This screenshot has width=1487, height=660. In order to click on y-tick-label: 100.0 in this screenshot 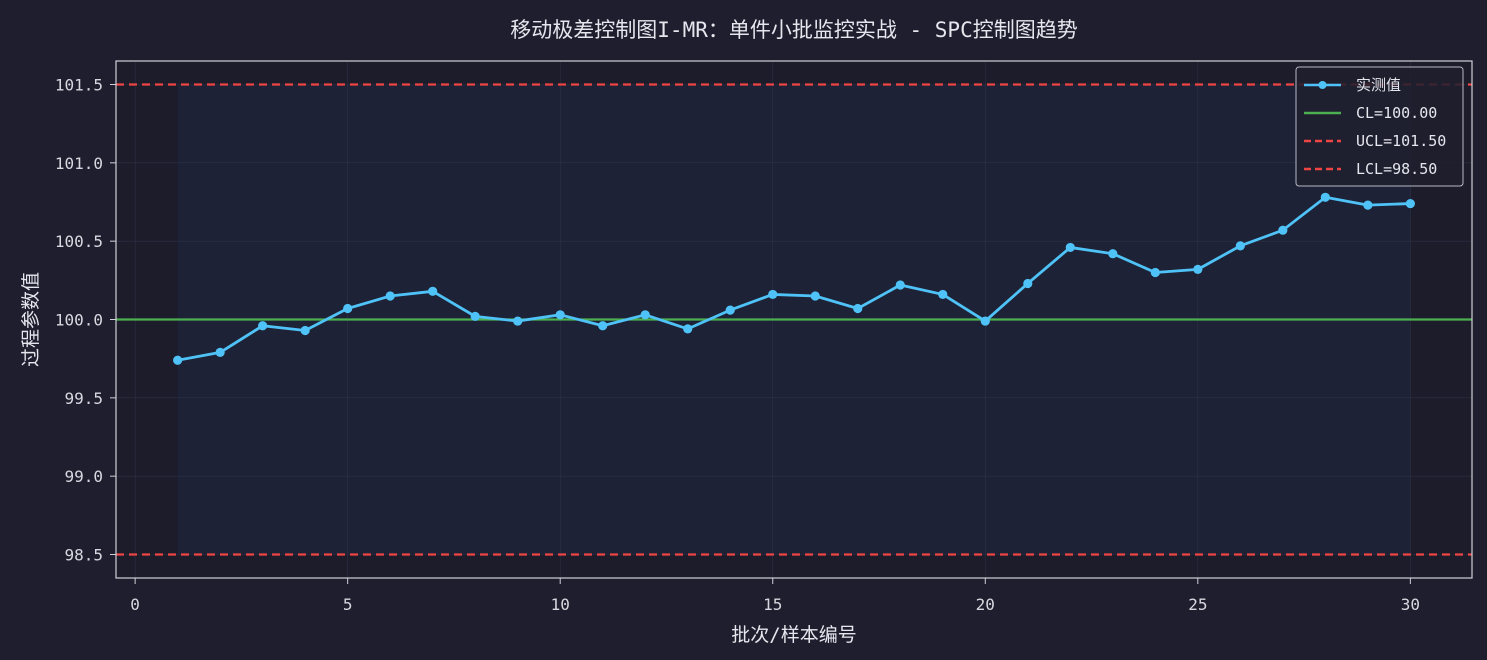, I will do `click(79, 320)`.